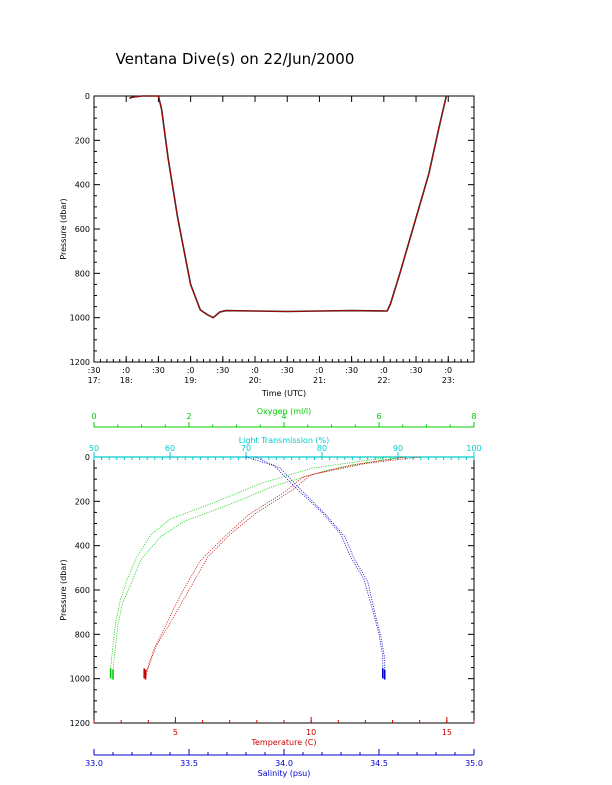 Image resolution: width=612 pixels, height=785 pixels. I want to click on depth-trace-shadow, so click(288, 207).